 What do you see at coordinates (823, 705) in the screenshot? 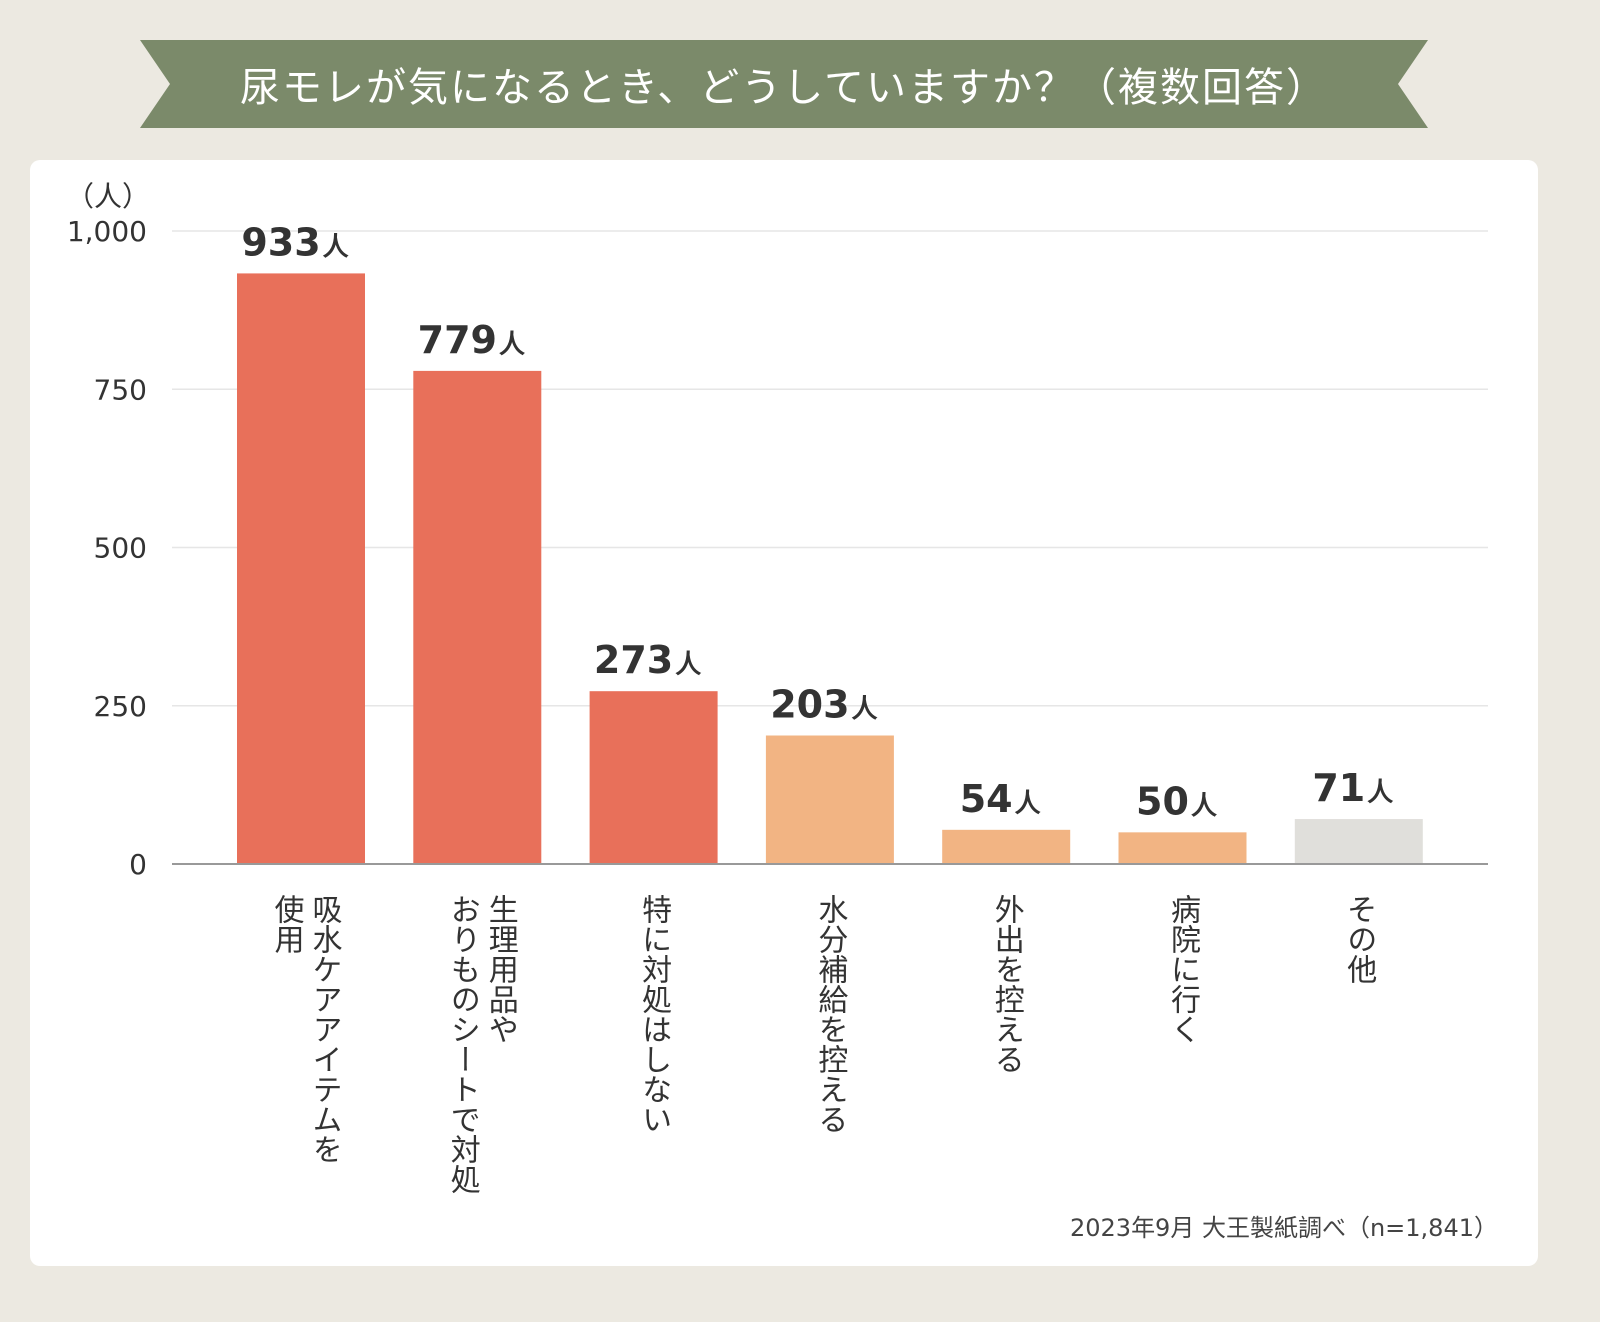
I see `data-label: 203人` at bounding box center [823, 705].